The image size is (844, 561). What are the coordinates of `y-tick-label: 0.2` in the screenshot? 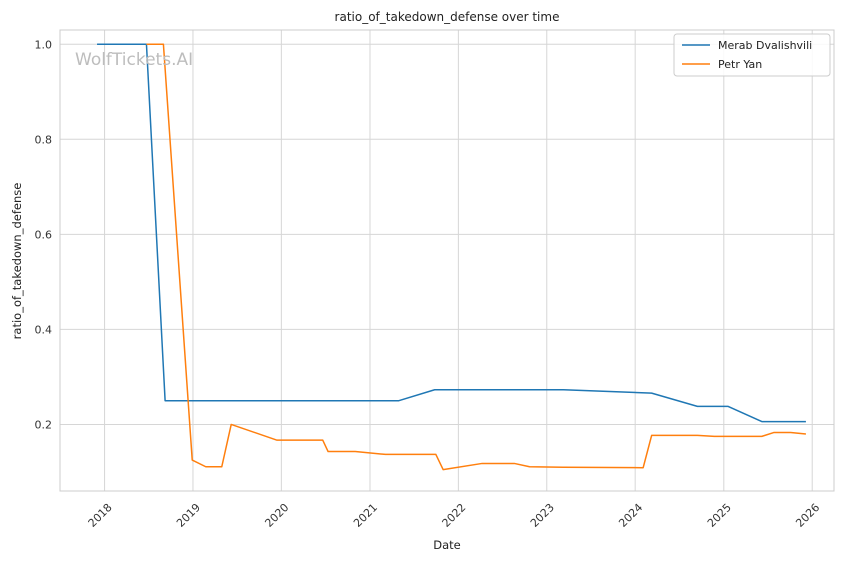 It's located at (44, 424).